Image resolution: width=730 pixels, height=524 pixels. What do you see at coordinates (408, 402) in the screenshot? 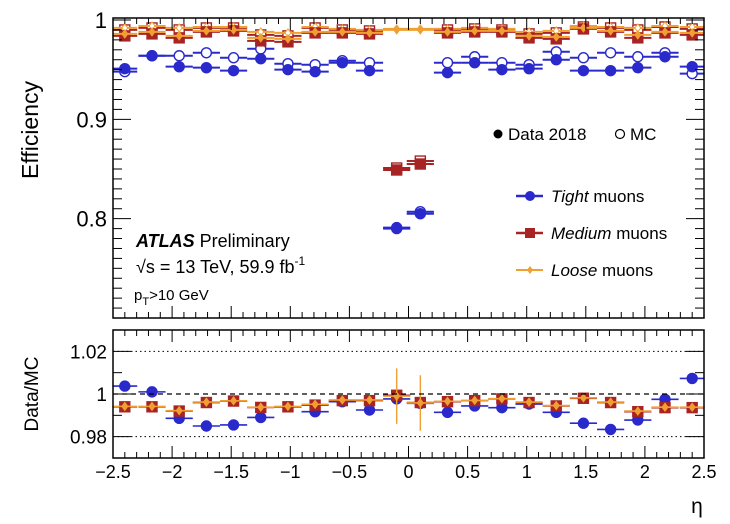
I see `ratio-panel-marks` at bounding box center [408, 402].